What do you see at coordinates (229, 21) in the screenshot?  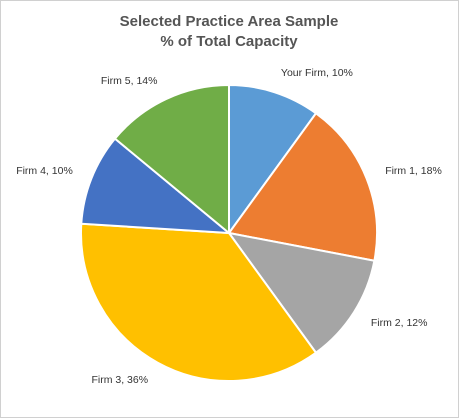 I see `chart-title: Selected Practice Area Sample` at bounding box center [229, 21].